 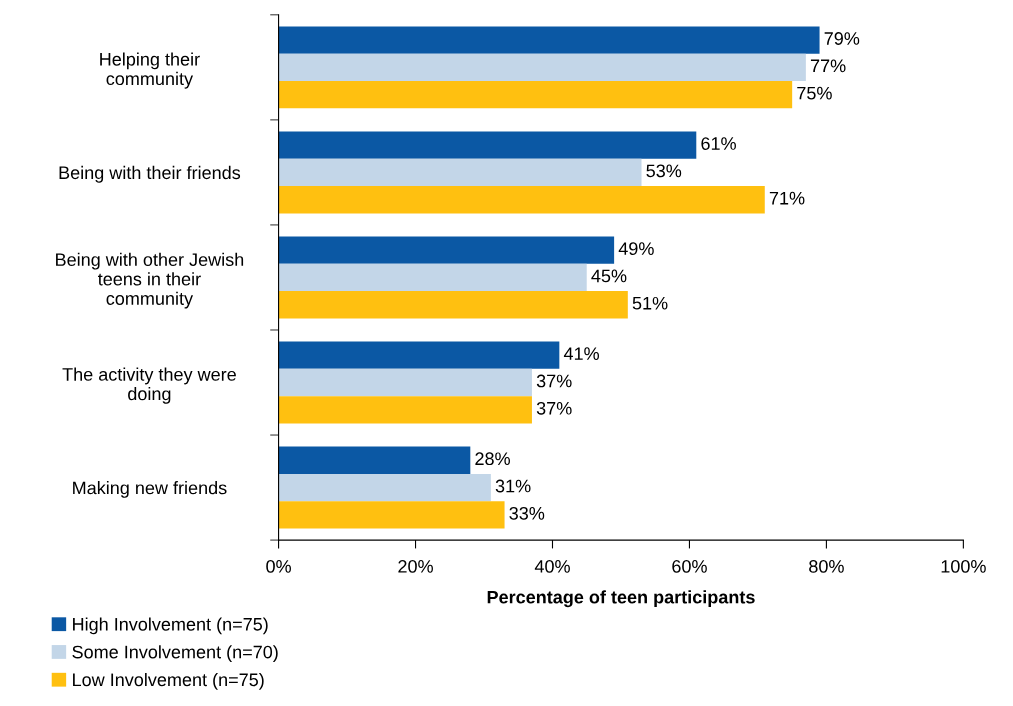 I want to click on y-tick-label: The activity they were doing, so click(x=149, y=385).